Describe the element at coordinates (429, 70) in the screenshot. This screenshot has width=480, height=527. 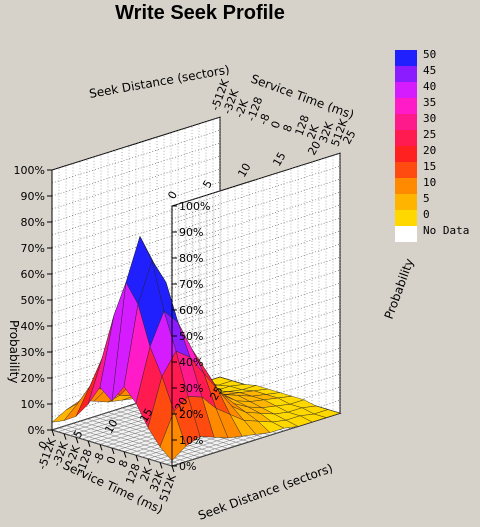
I see `legend-label: 45` at that location.